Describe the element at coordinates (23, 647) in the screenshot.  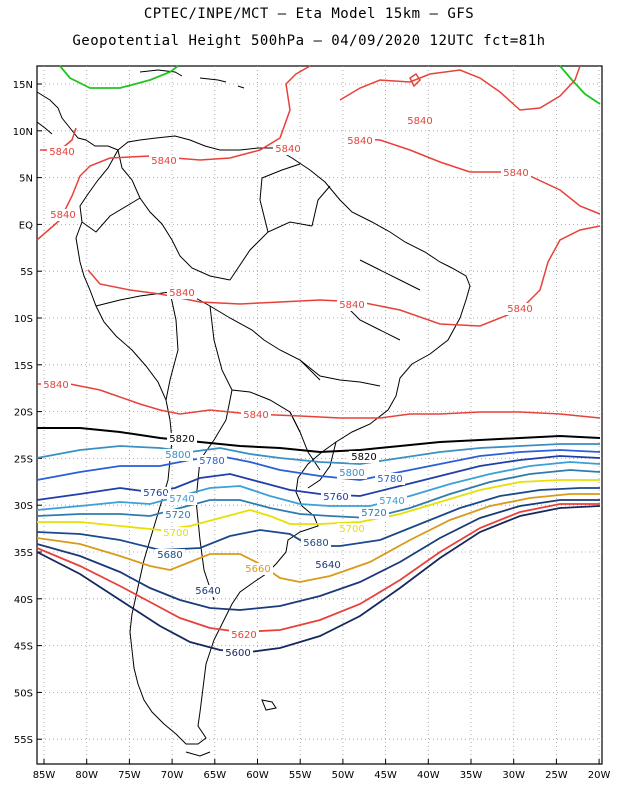
I see `lat-tick-label: 45S` at that location.